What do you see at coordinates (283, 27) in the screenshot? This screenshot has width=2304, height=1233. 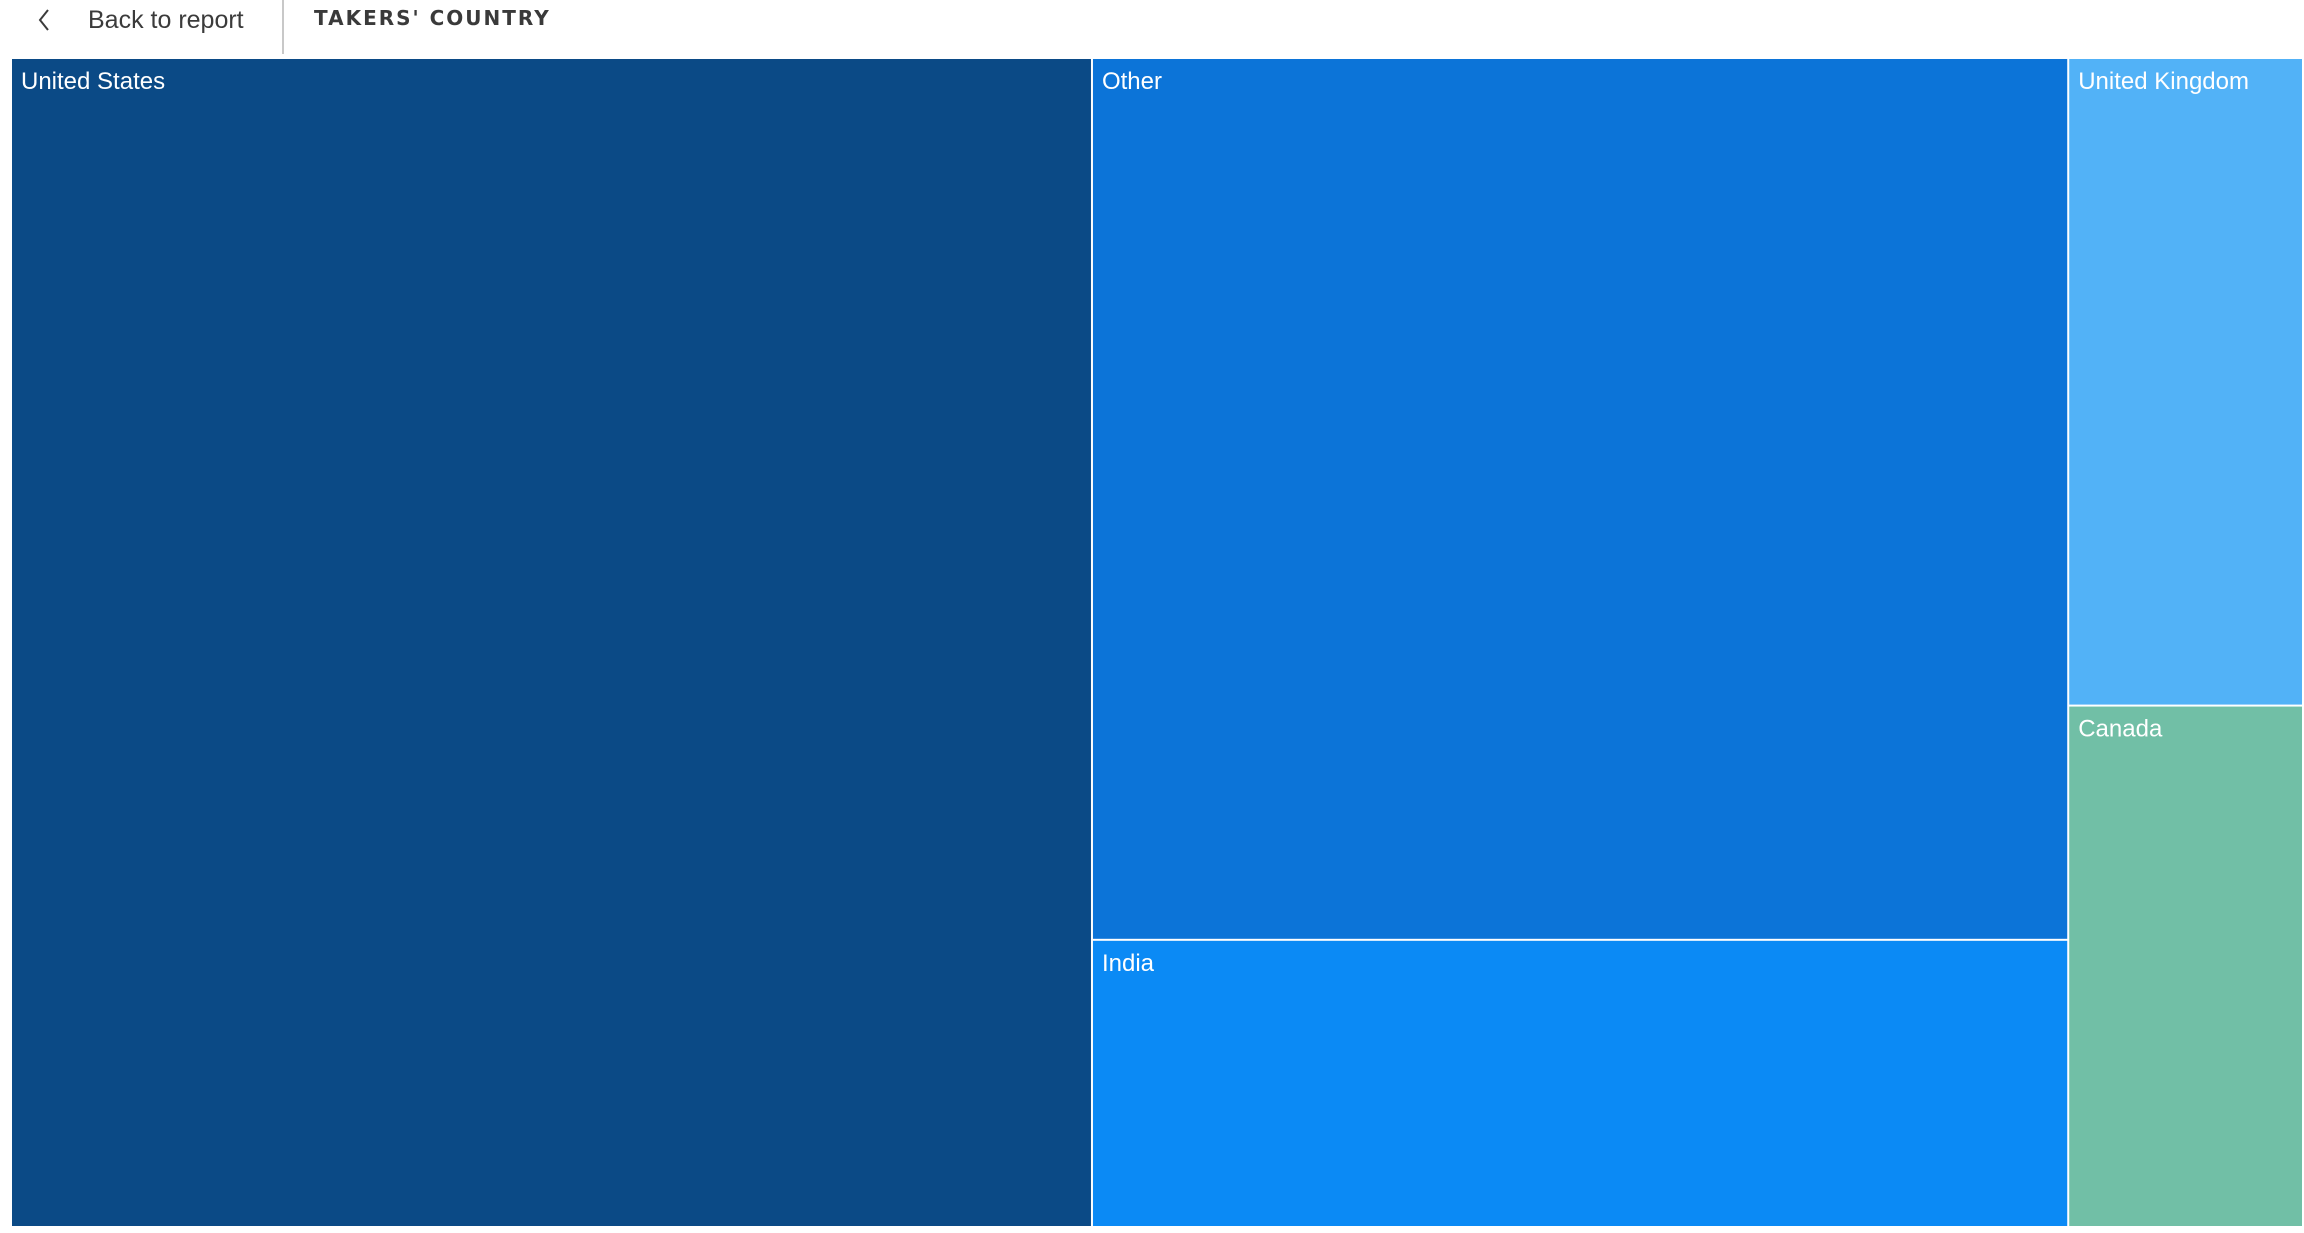 I see `header-divider` at bounding box center [283, 27].